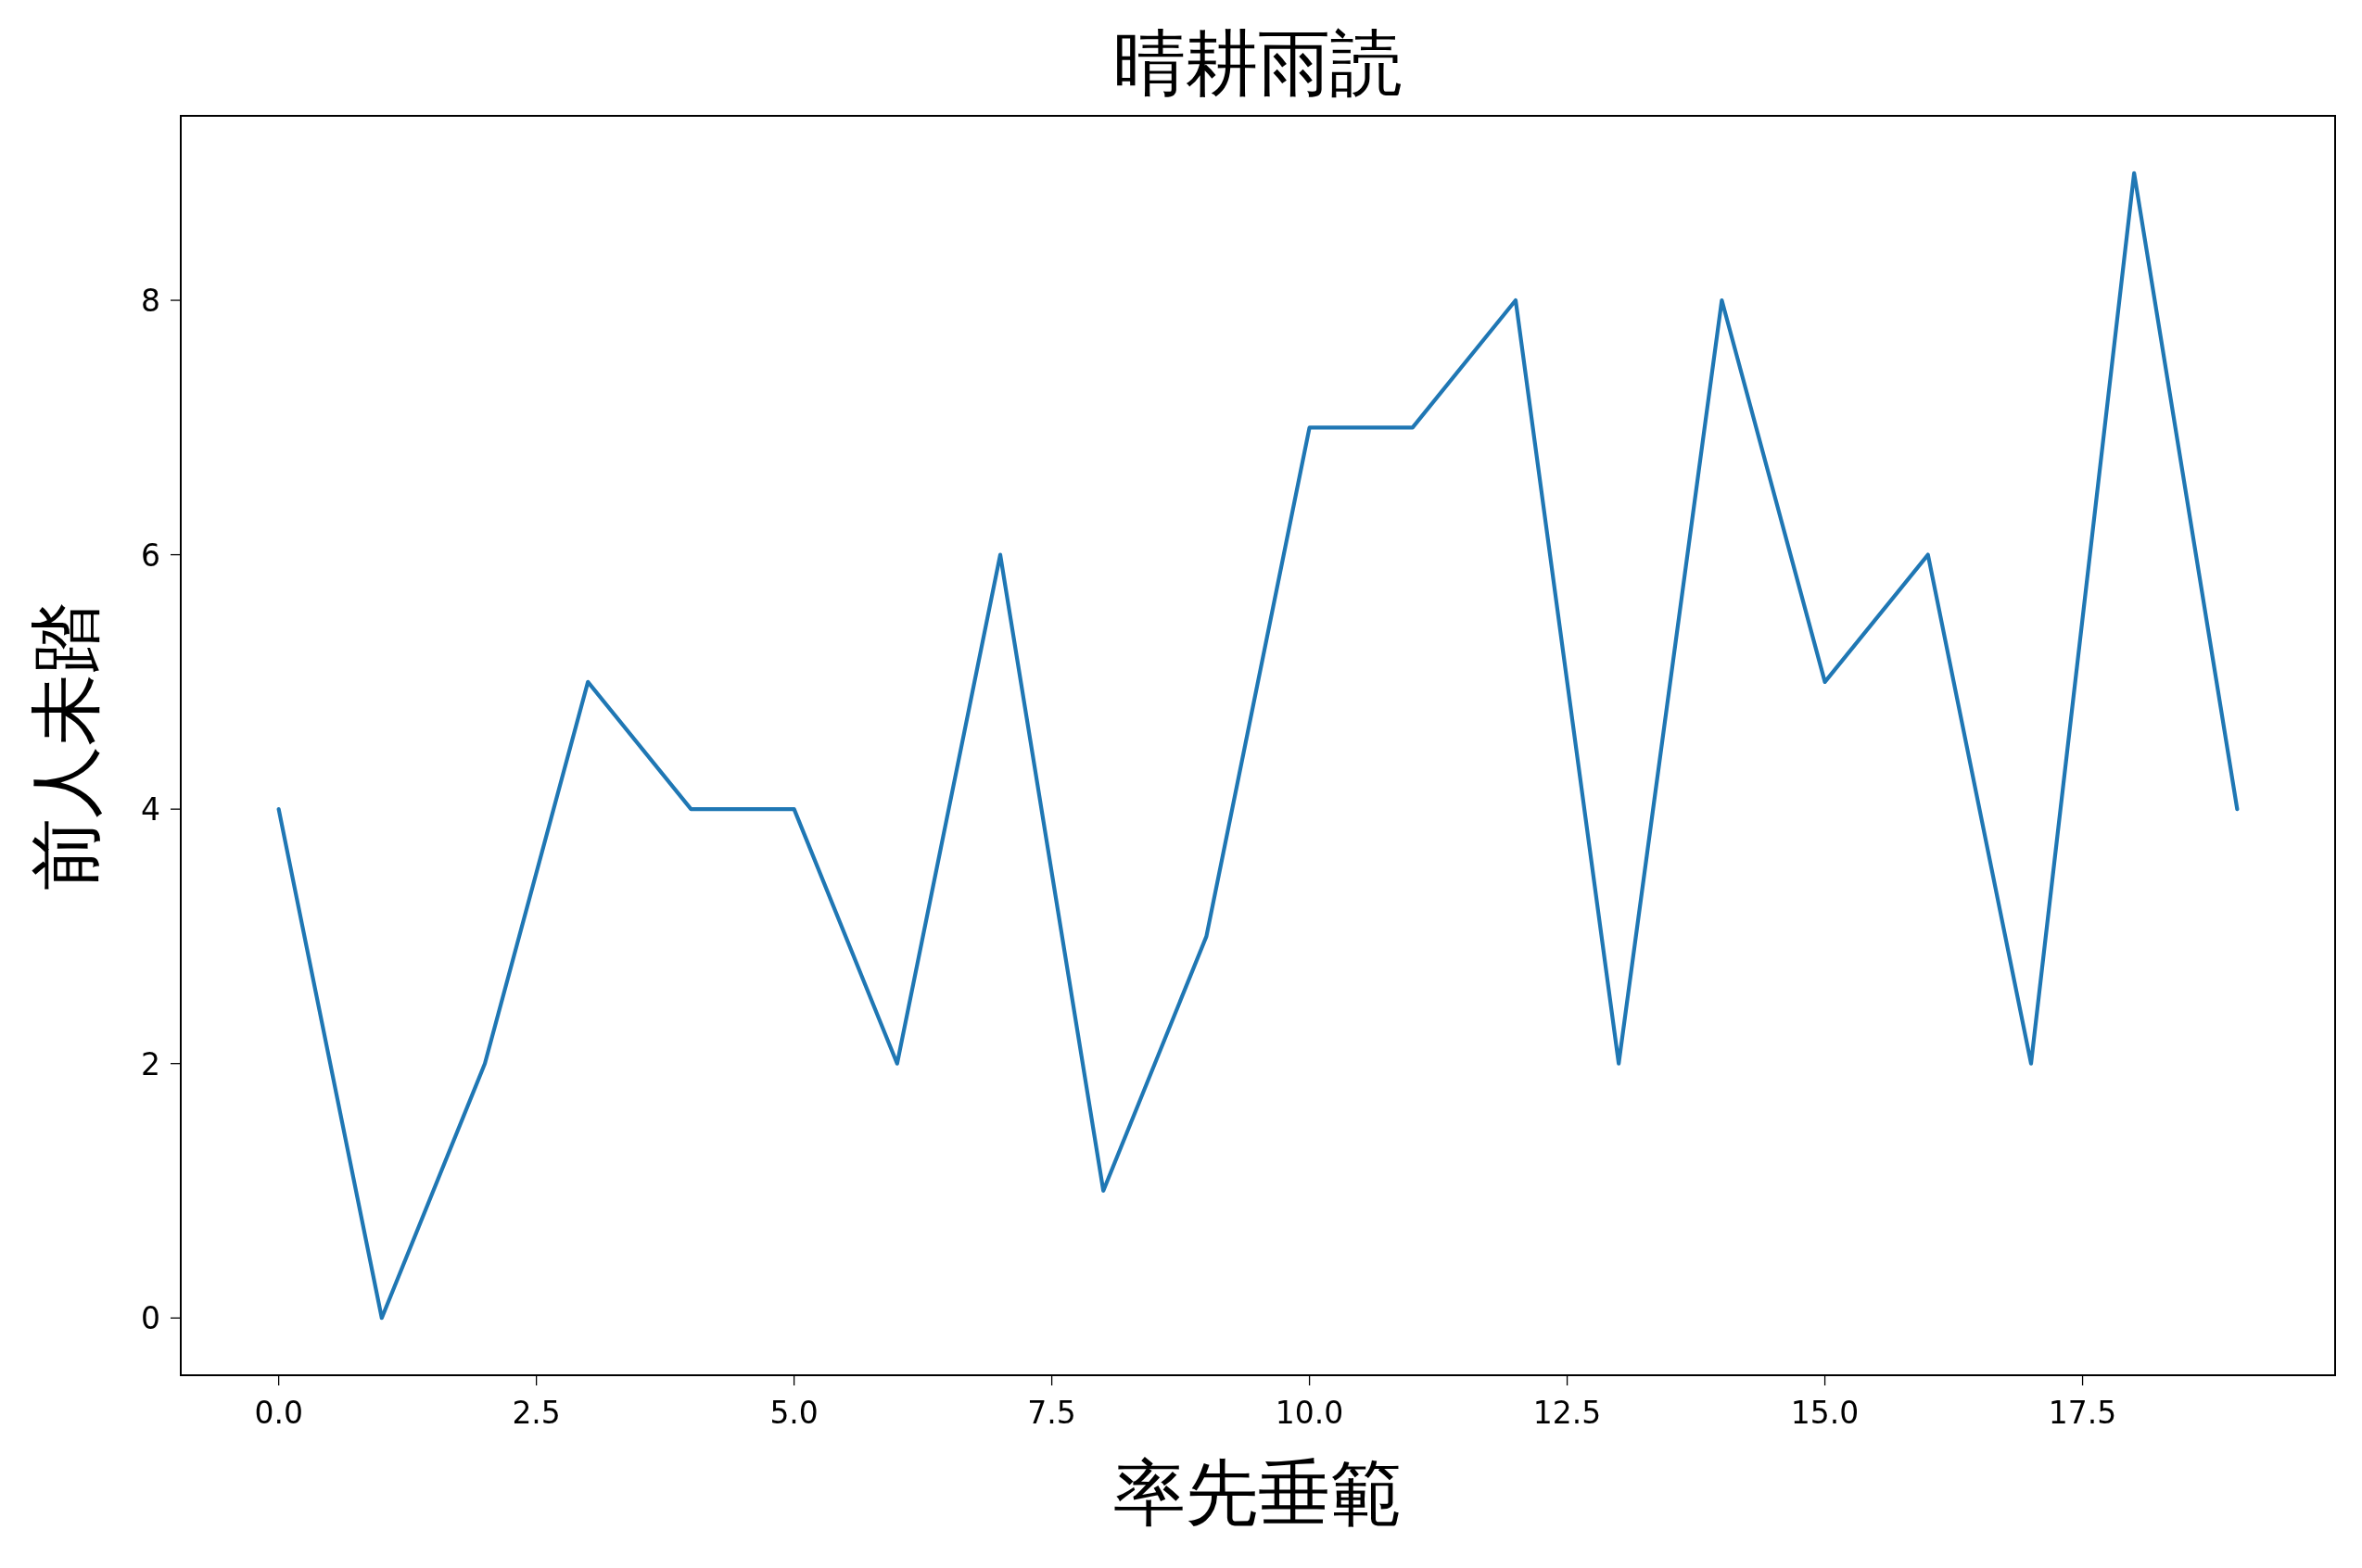  I want to click on y-tick-label: 8, so click(150, 301).